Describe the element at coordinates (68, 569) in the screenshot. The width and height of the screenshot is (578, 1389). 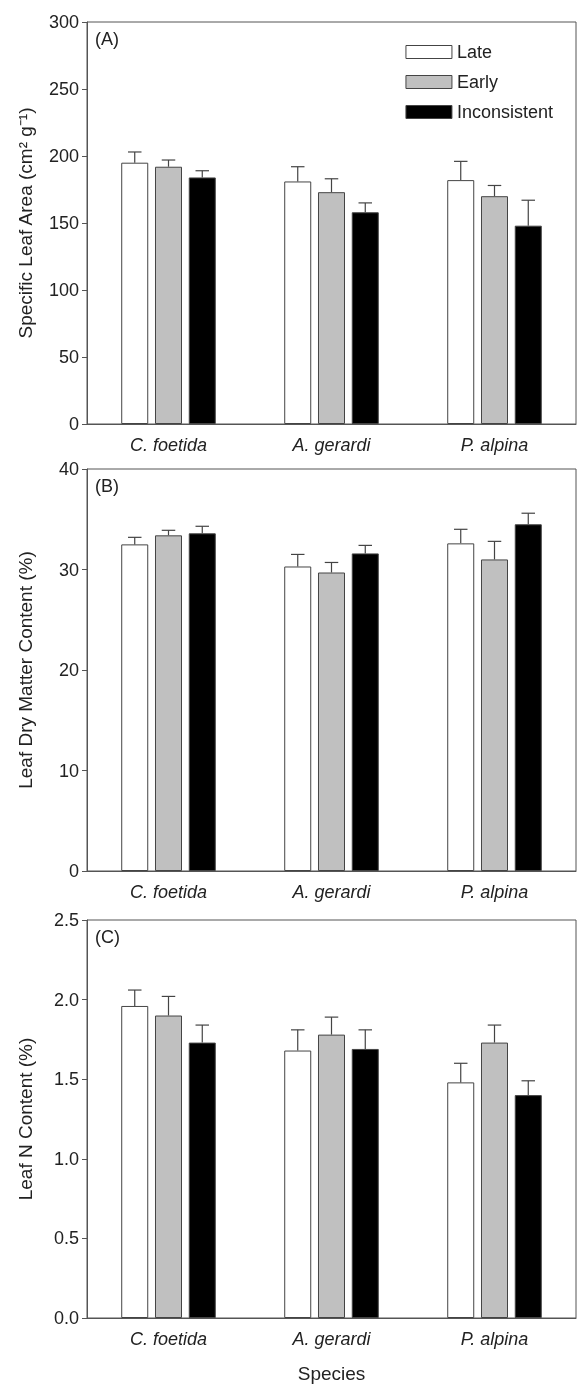
I see `y-tick-label: 30` at that location.